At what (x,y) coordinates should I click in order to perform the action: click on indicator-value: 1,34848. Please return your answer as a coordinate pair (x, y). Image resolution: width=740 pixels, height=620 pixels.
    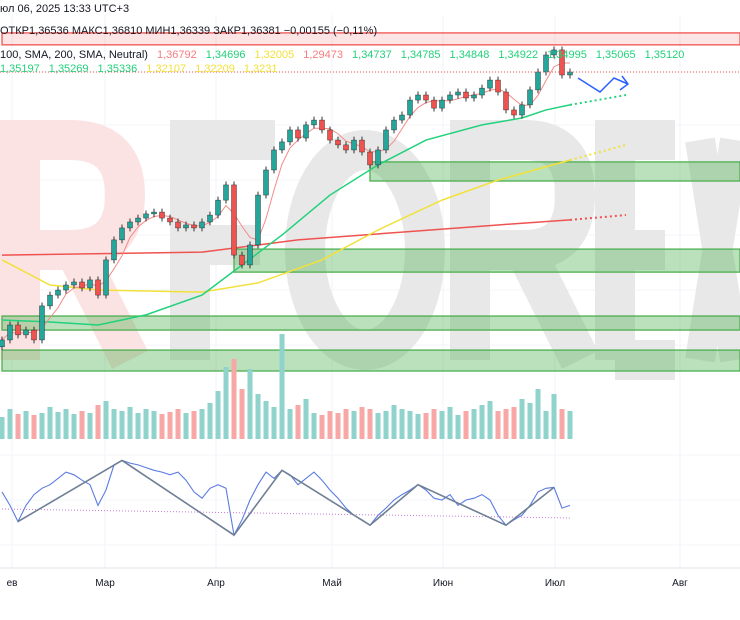
    Looking at the image, I should click on (469, 55).